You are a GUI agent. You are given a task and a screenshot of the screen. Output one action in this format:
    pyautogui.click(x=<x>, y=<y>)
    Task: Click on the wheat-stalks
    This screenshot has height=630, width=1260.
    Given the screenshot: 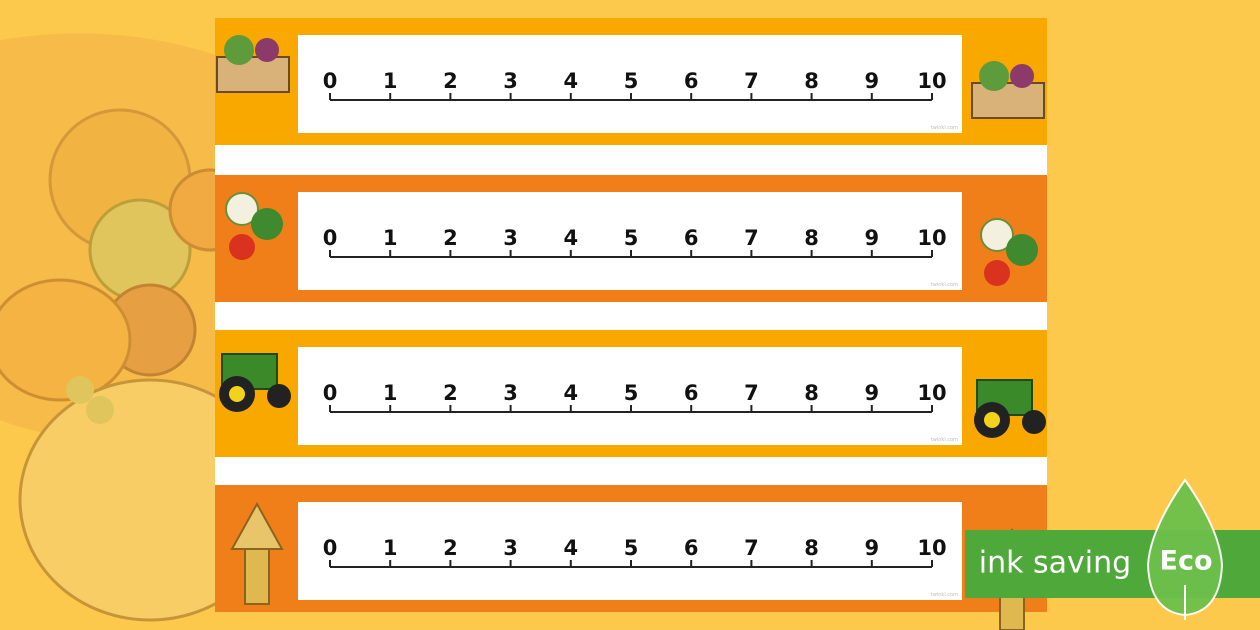 What is the action you would take?
    pyautogui.click(x=257, y=576)
    